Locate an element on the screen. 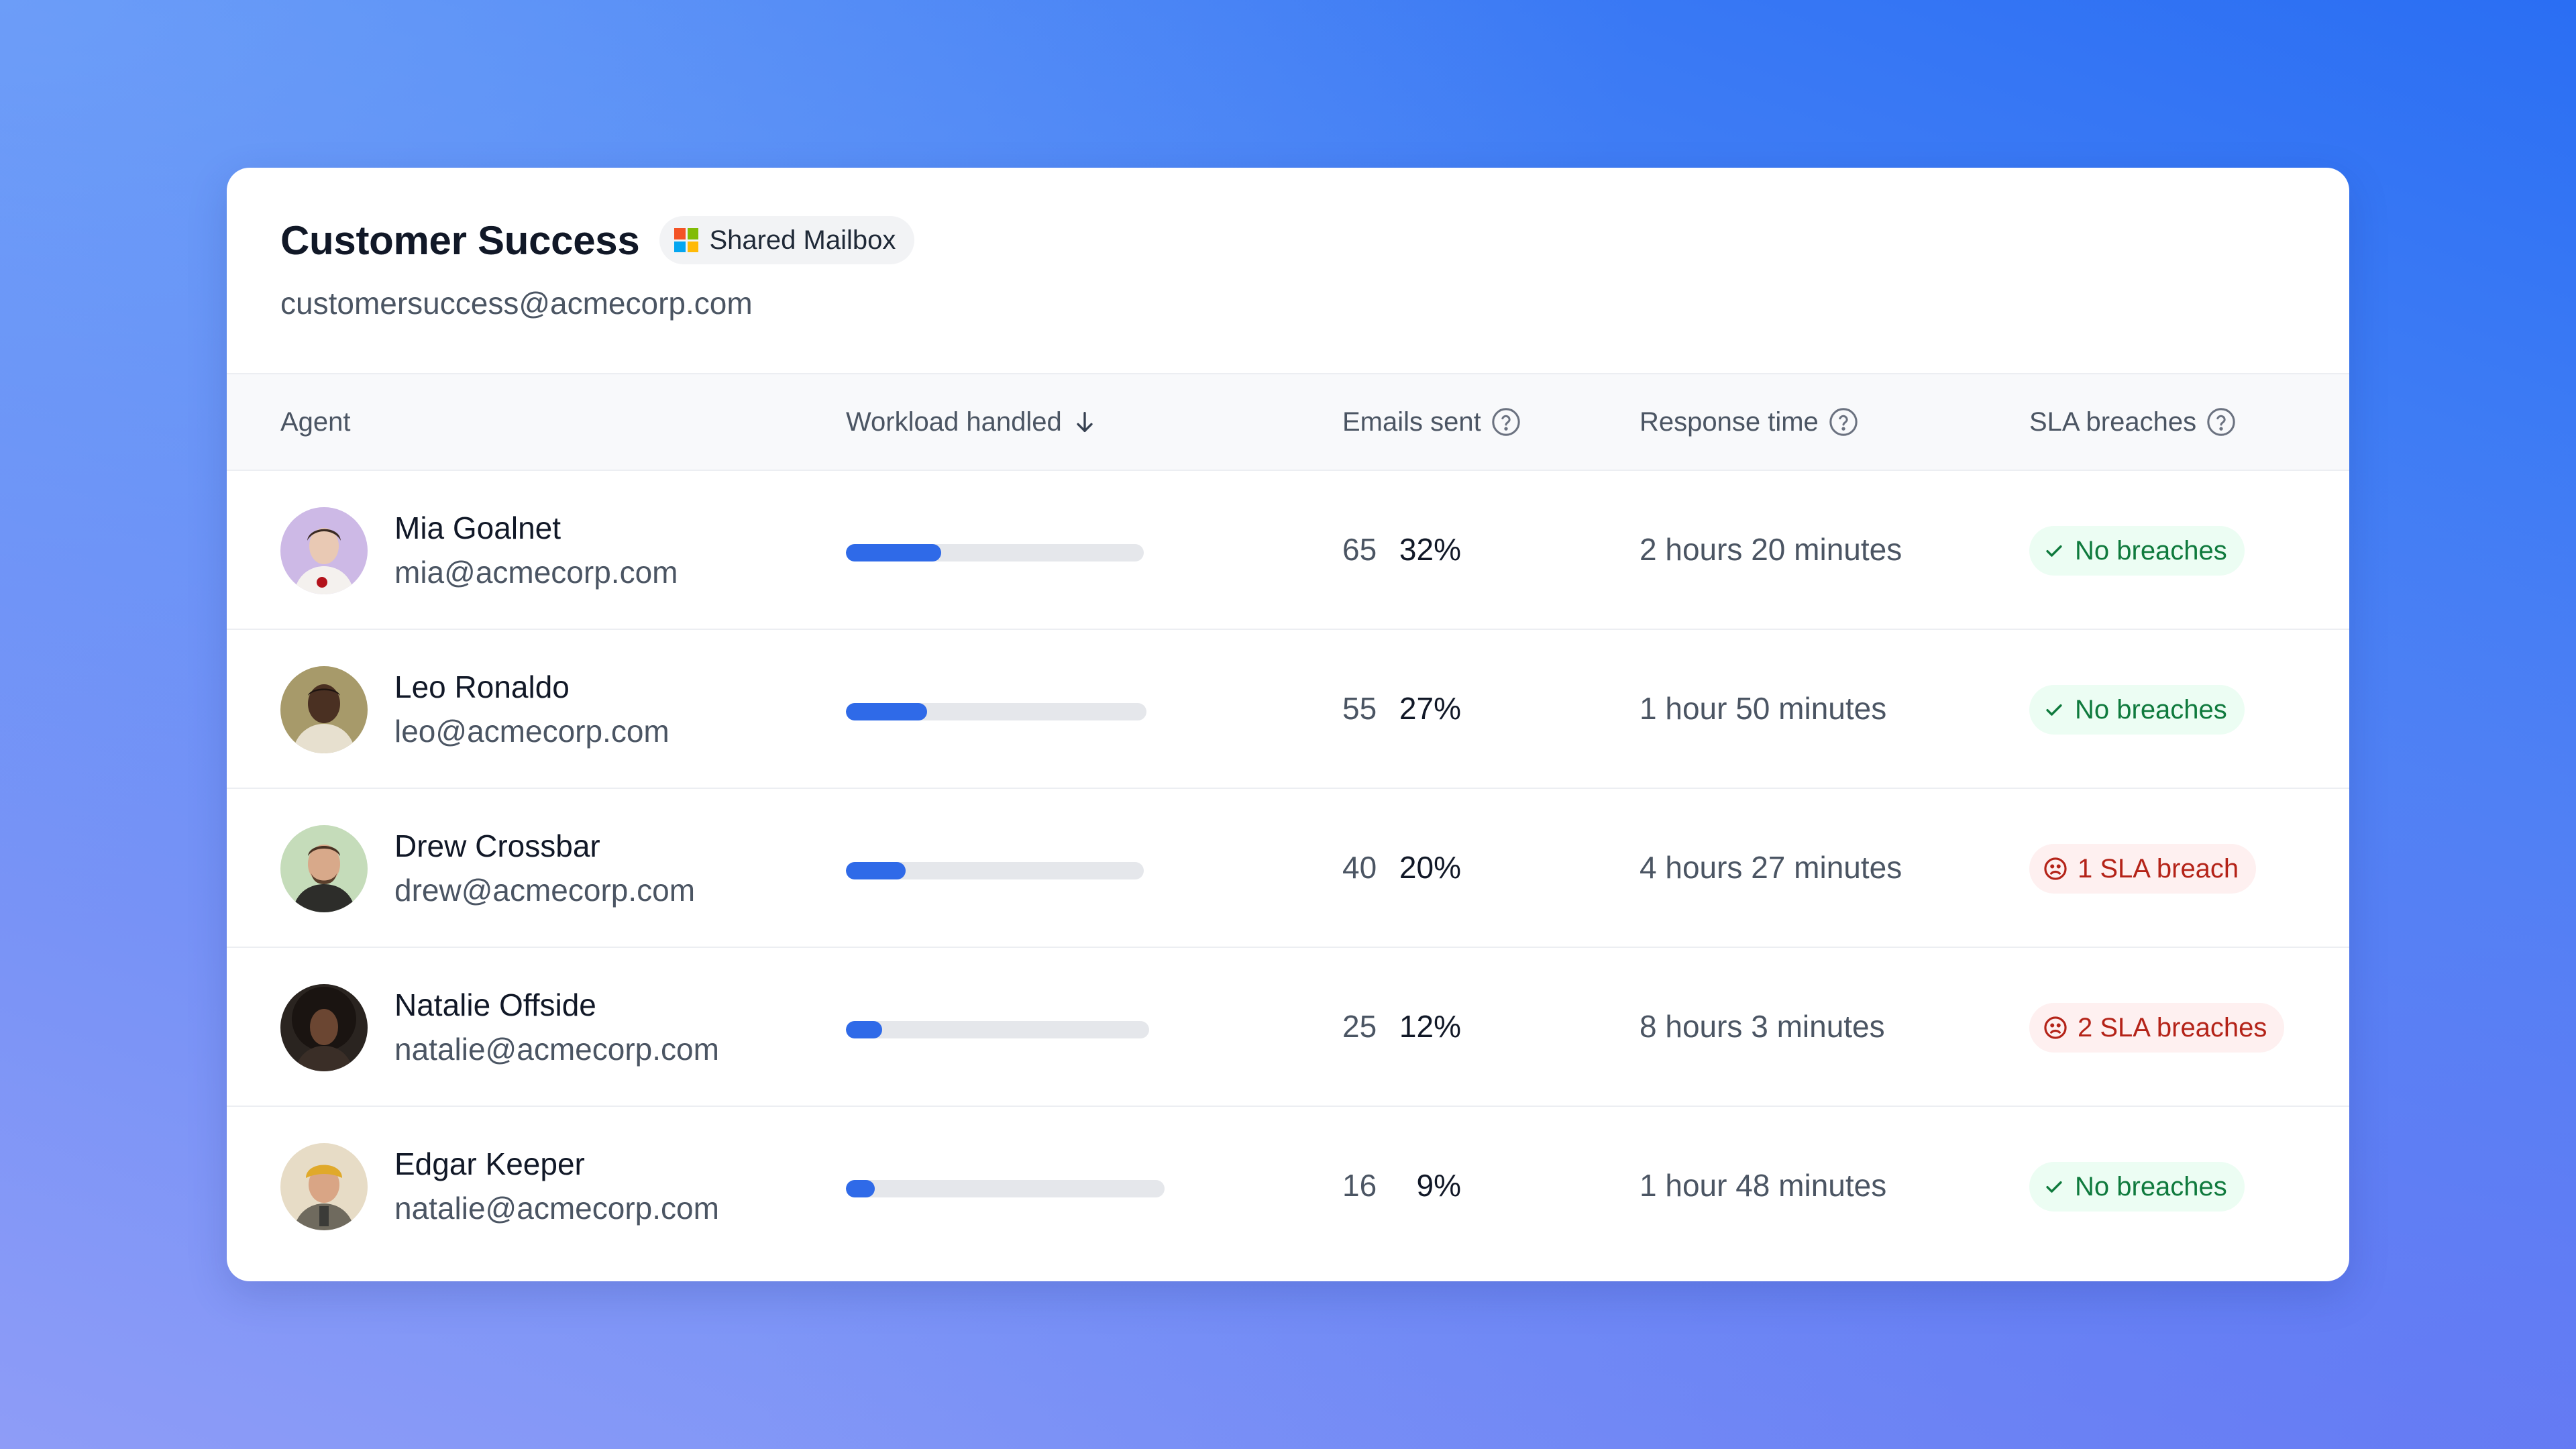 This screenshot has height=1449, width=2576. sla-status-badge: 2 SLA breaches is located at coordinates (2157, 1028).